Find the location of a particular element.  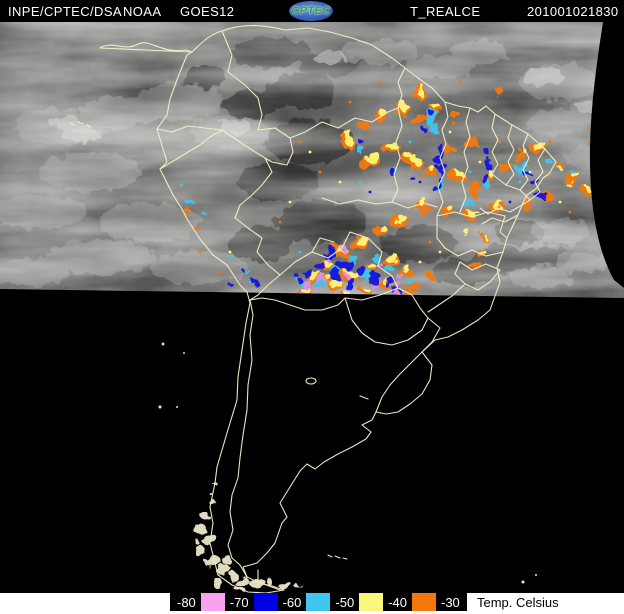

legend-title: Temp. Celsius is located at coordinates (518, 602).